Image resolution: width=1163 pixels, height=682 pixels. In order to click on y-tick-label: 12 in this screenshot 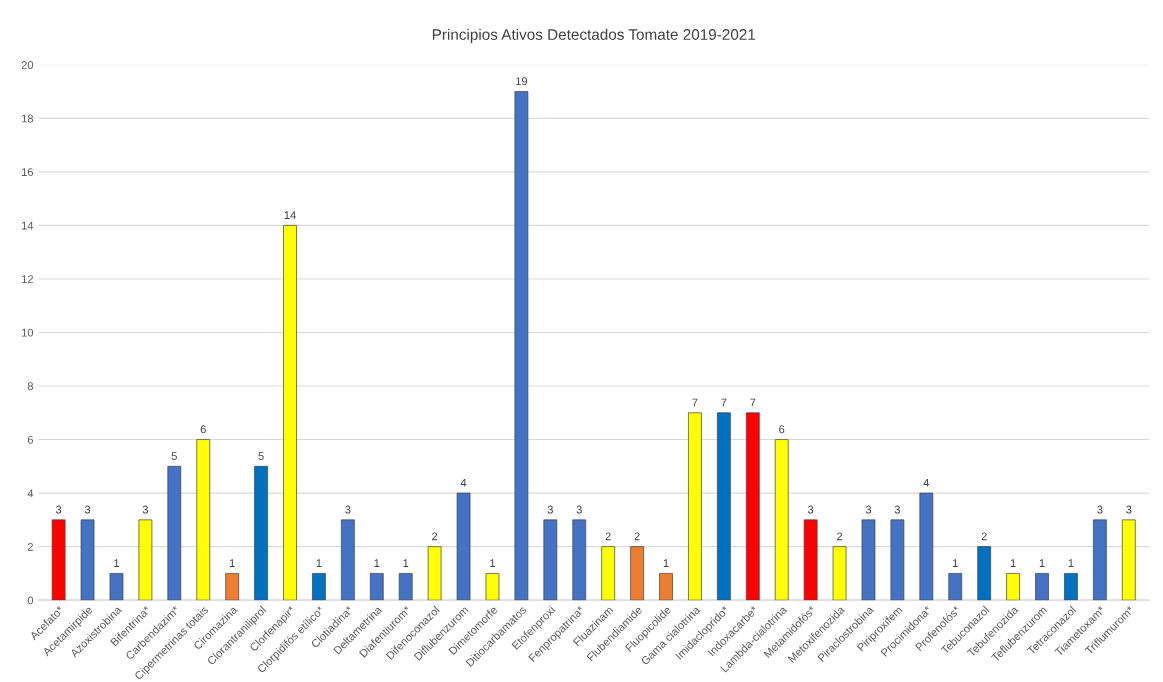, I will do `click(27, 279)`.